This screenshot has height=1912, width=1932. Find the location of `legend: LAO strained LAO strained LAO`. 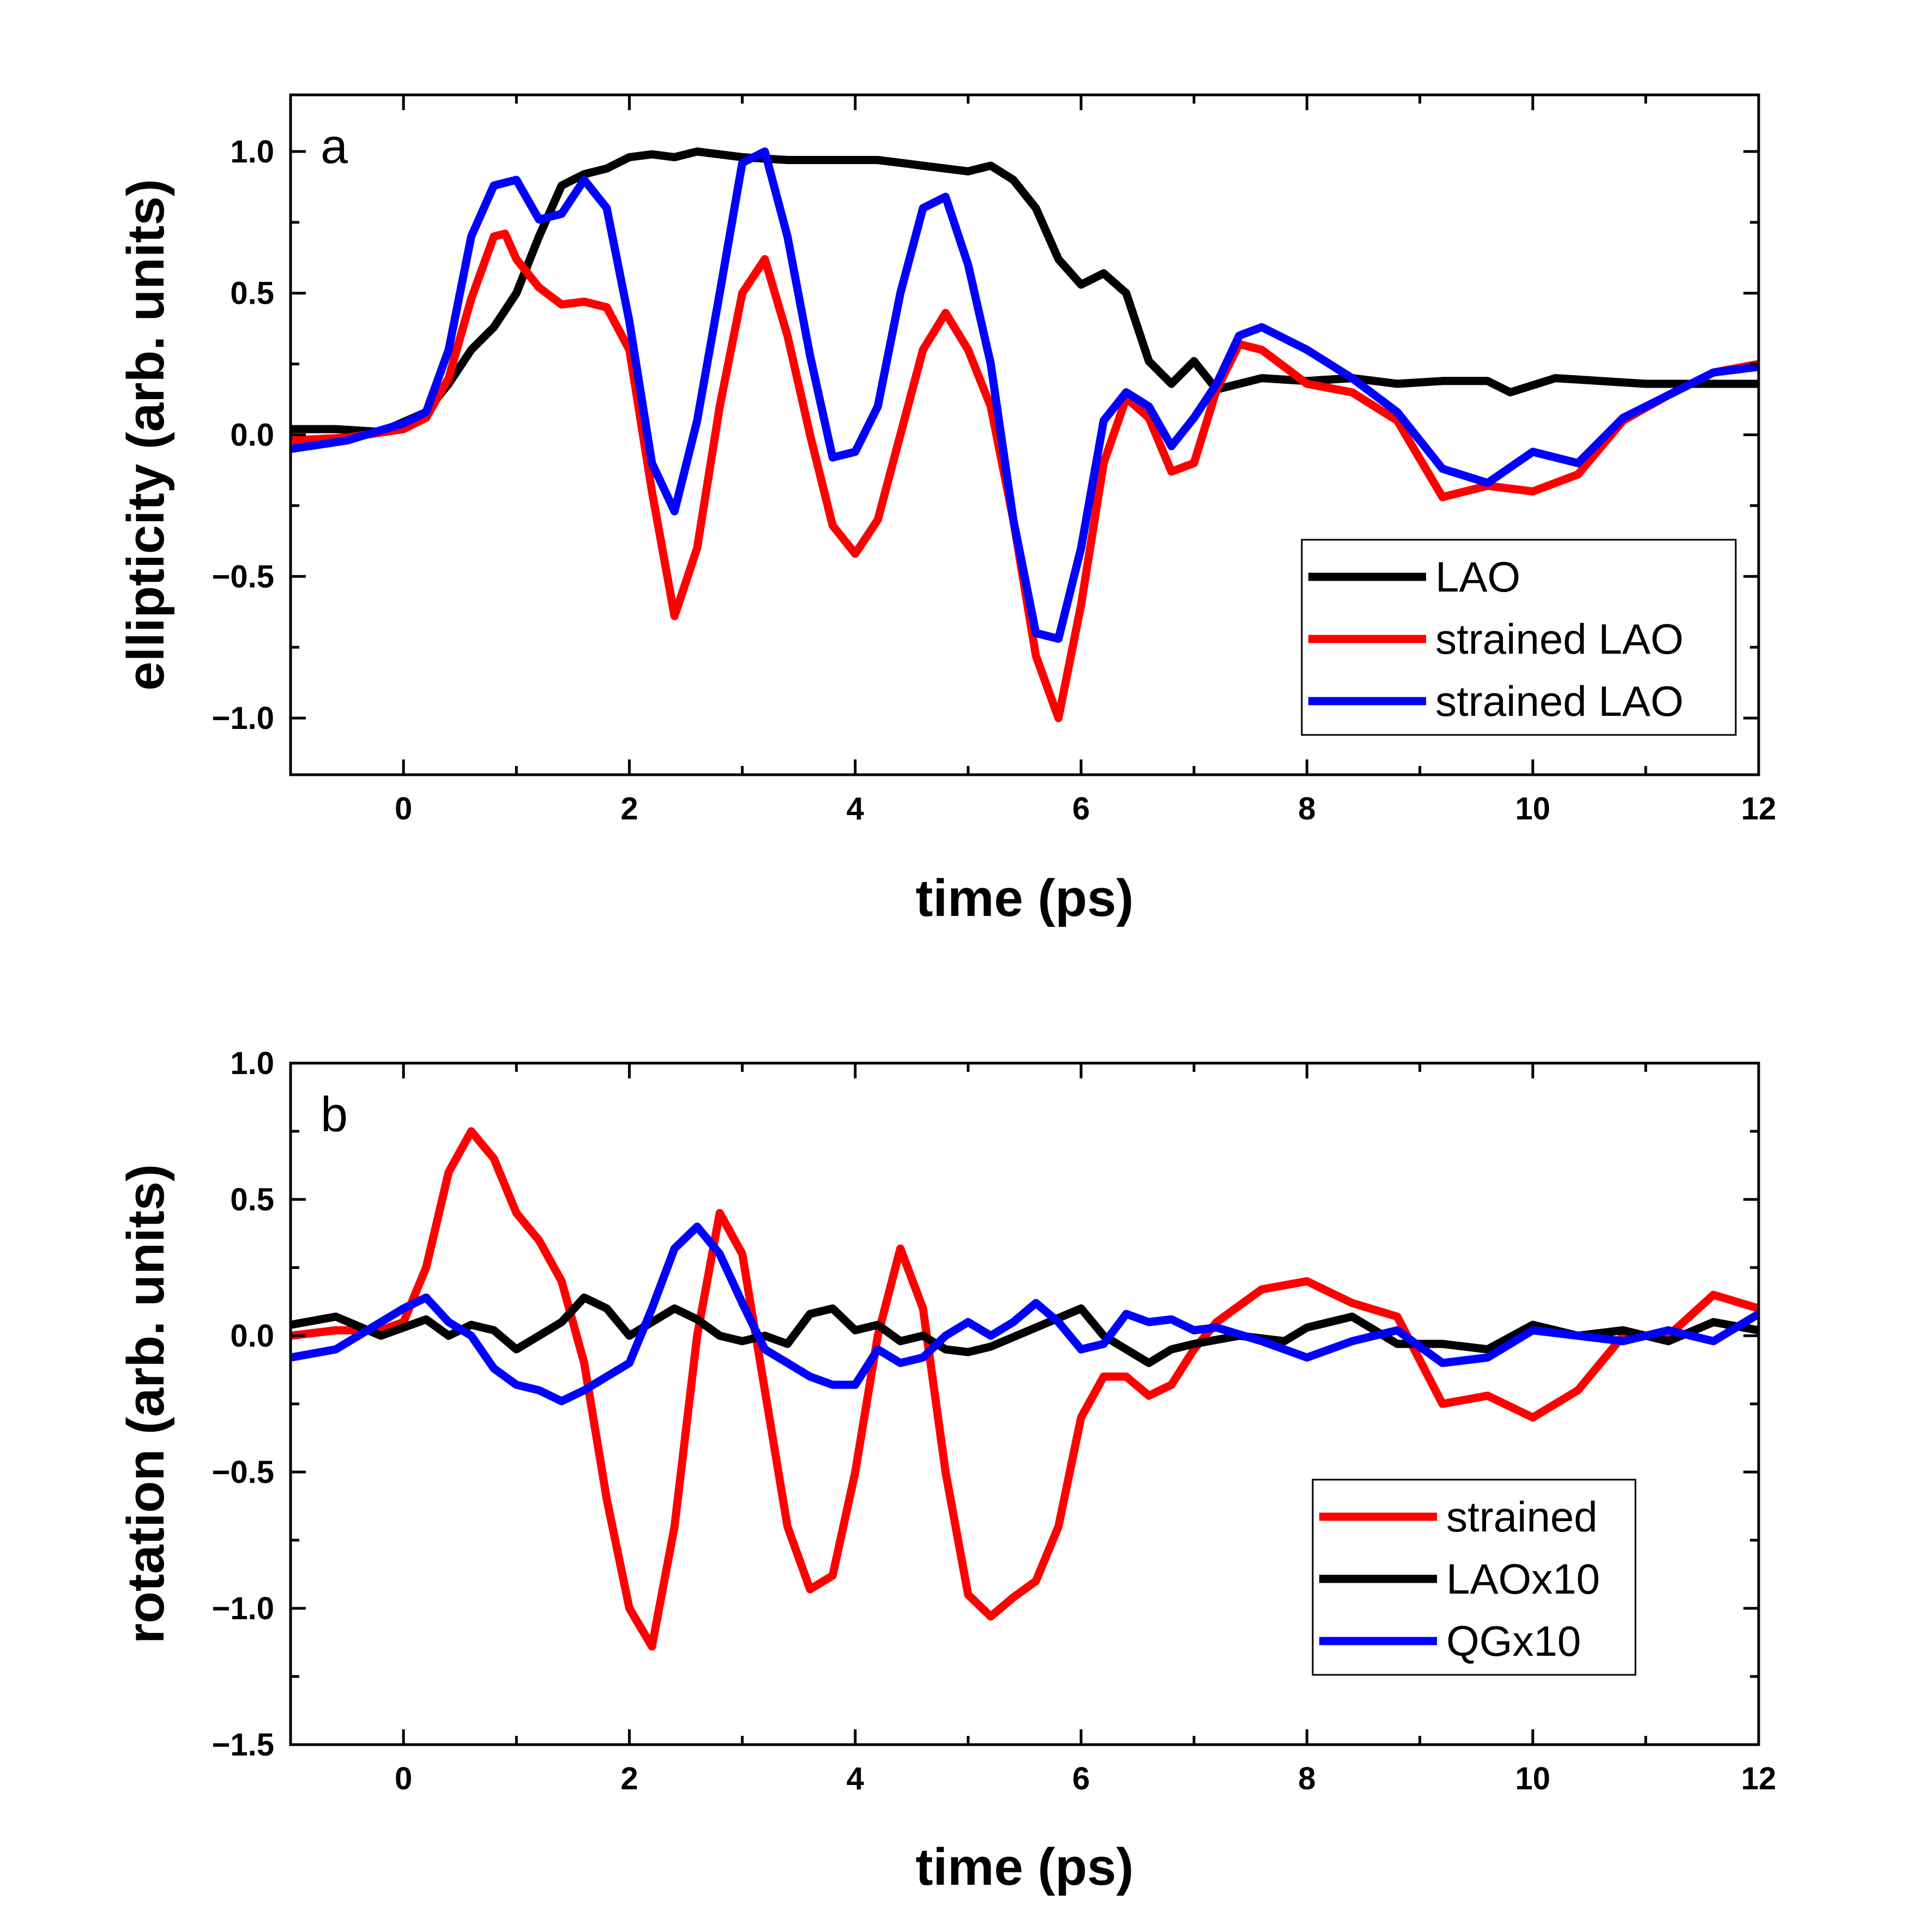

legend: LAO strained LAO strained LAO is located at coordinates (1519, 637).